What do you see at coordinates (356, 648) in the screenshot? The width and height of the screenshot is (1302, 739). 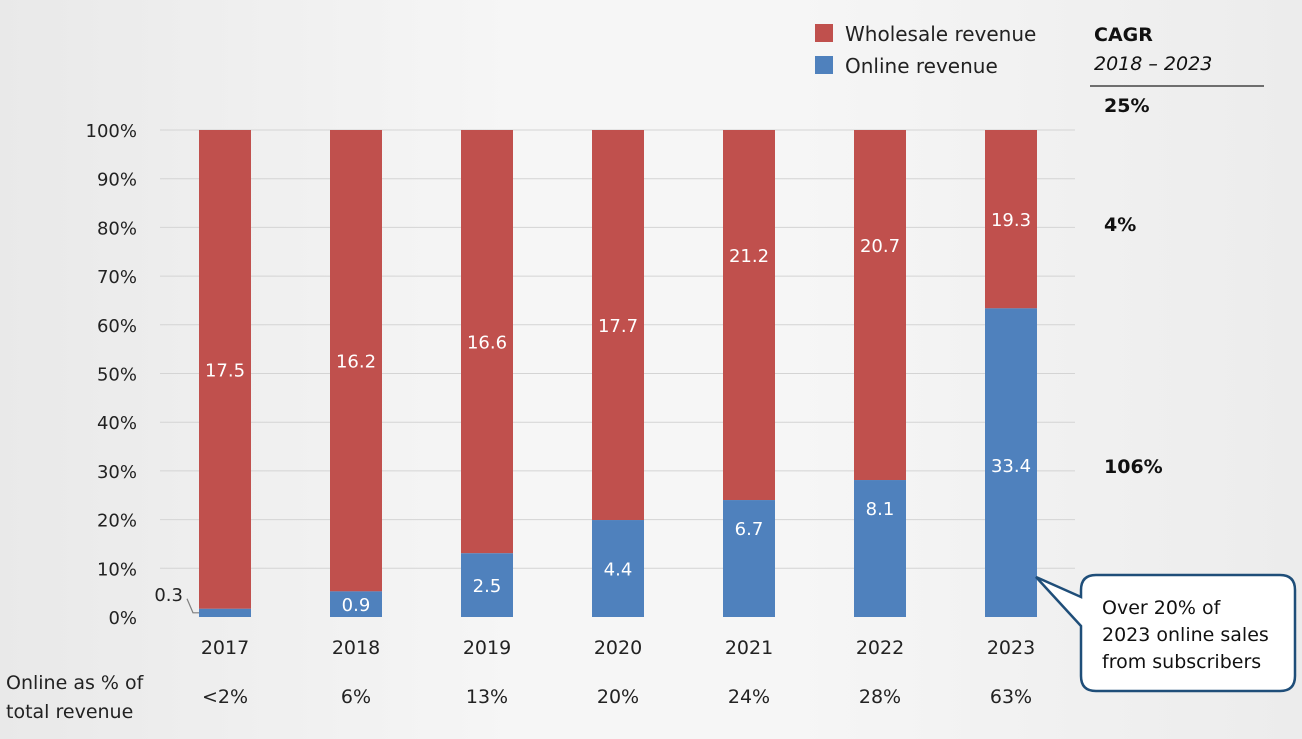 I see `x-tick-label-2018: 2018` at bounding box center [356, 648].